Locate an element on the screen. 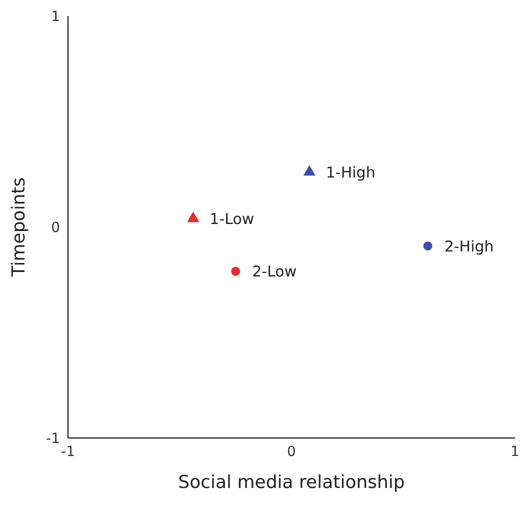 This screenshot has width=531, height=519. x-axis-title: Social media relationship is located at coordinates (291, 482).